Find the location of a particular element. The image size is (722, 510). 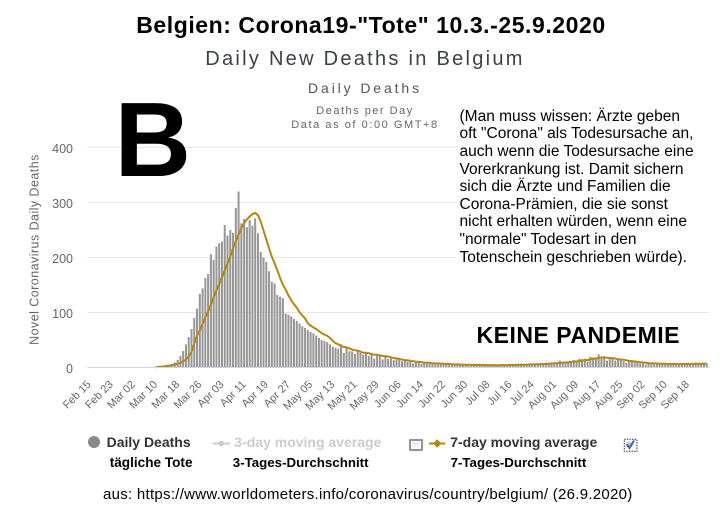

svg-text: 100 is located at coordinates (62, 314).